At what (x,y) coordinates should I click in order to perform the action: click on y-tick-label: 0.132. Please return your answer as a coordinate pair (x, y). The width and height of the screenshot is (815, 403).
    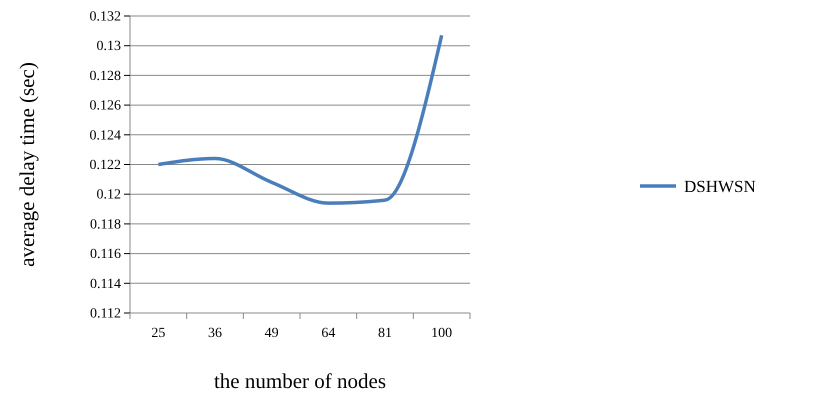
    Looking at the image, I should click on (105, 16).